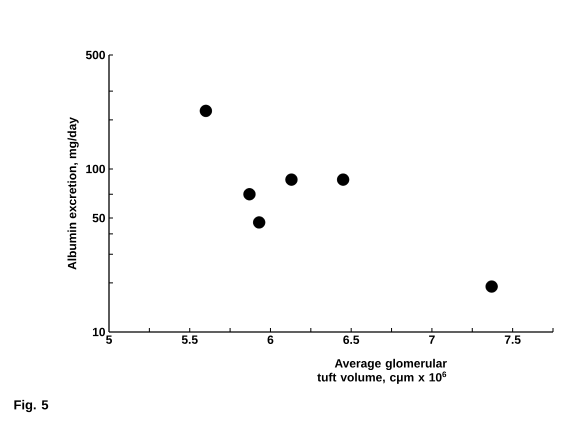  Describe the element at coordinates (73, 193) in the screenshot. I see `y-axis-title: Albumin excretion, mg/day` at that location.